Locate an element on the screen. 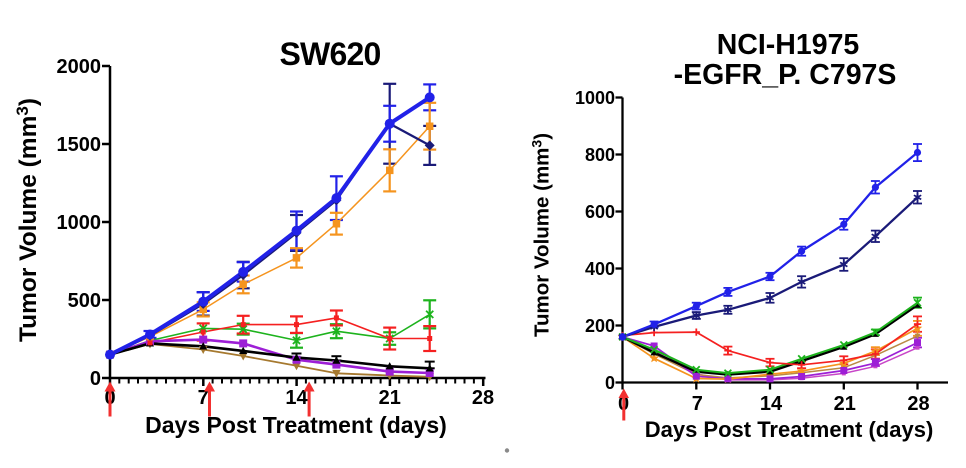 This screenshot has width=966, height=468. svg-text: 2000 is located at coordinates (79, 67).